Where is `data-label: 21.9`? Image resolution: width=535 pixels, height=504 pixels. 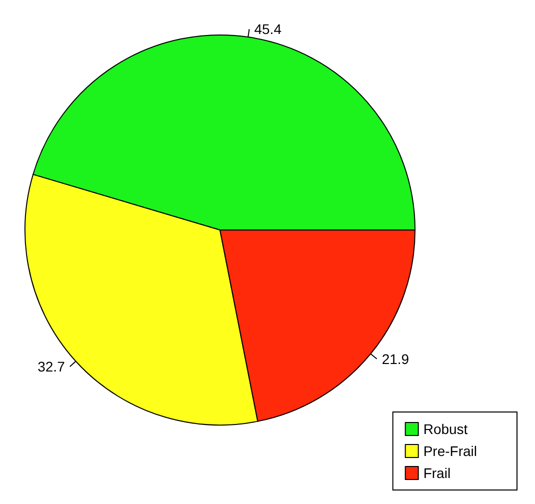
data-label: 21.9 is located at coordinates (396, 358).